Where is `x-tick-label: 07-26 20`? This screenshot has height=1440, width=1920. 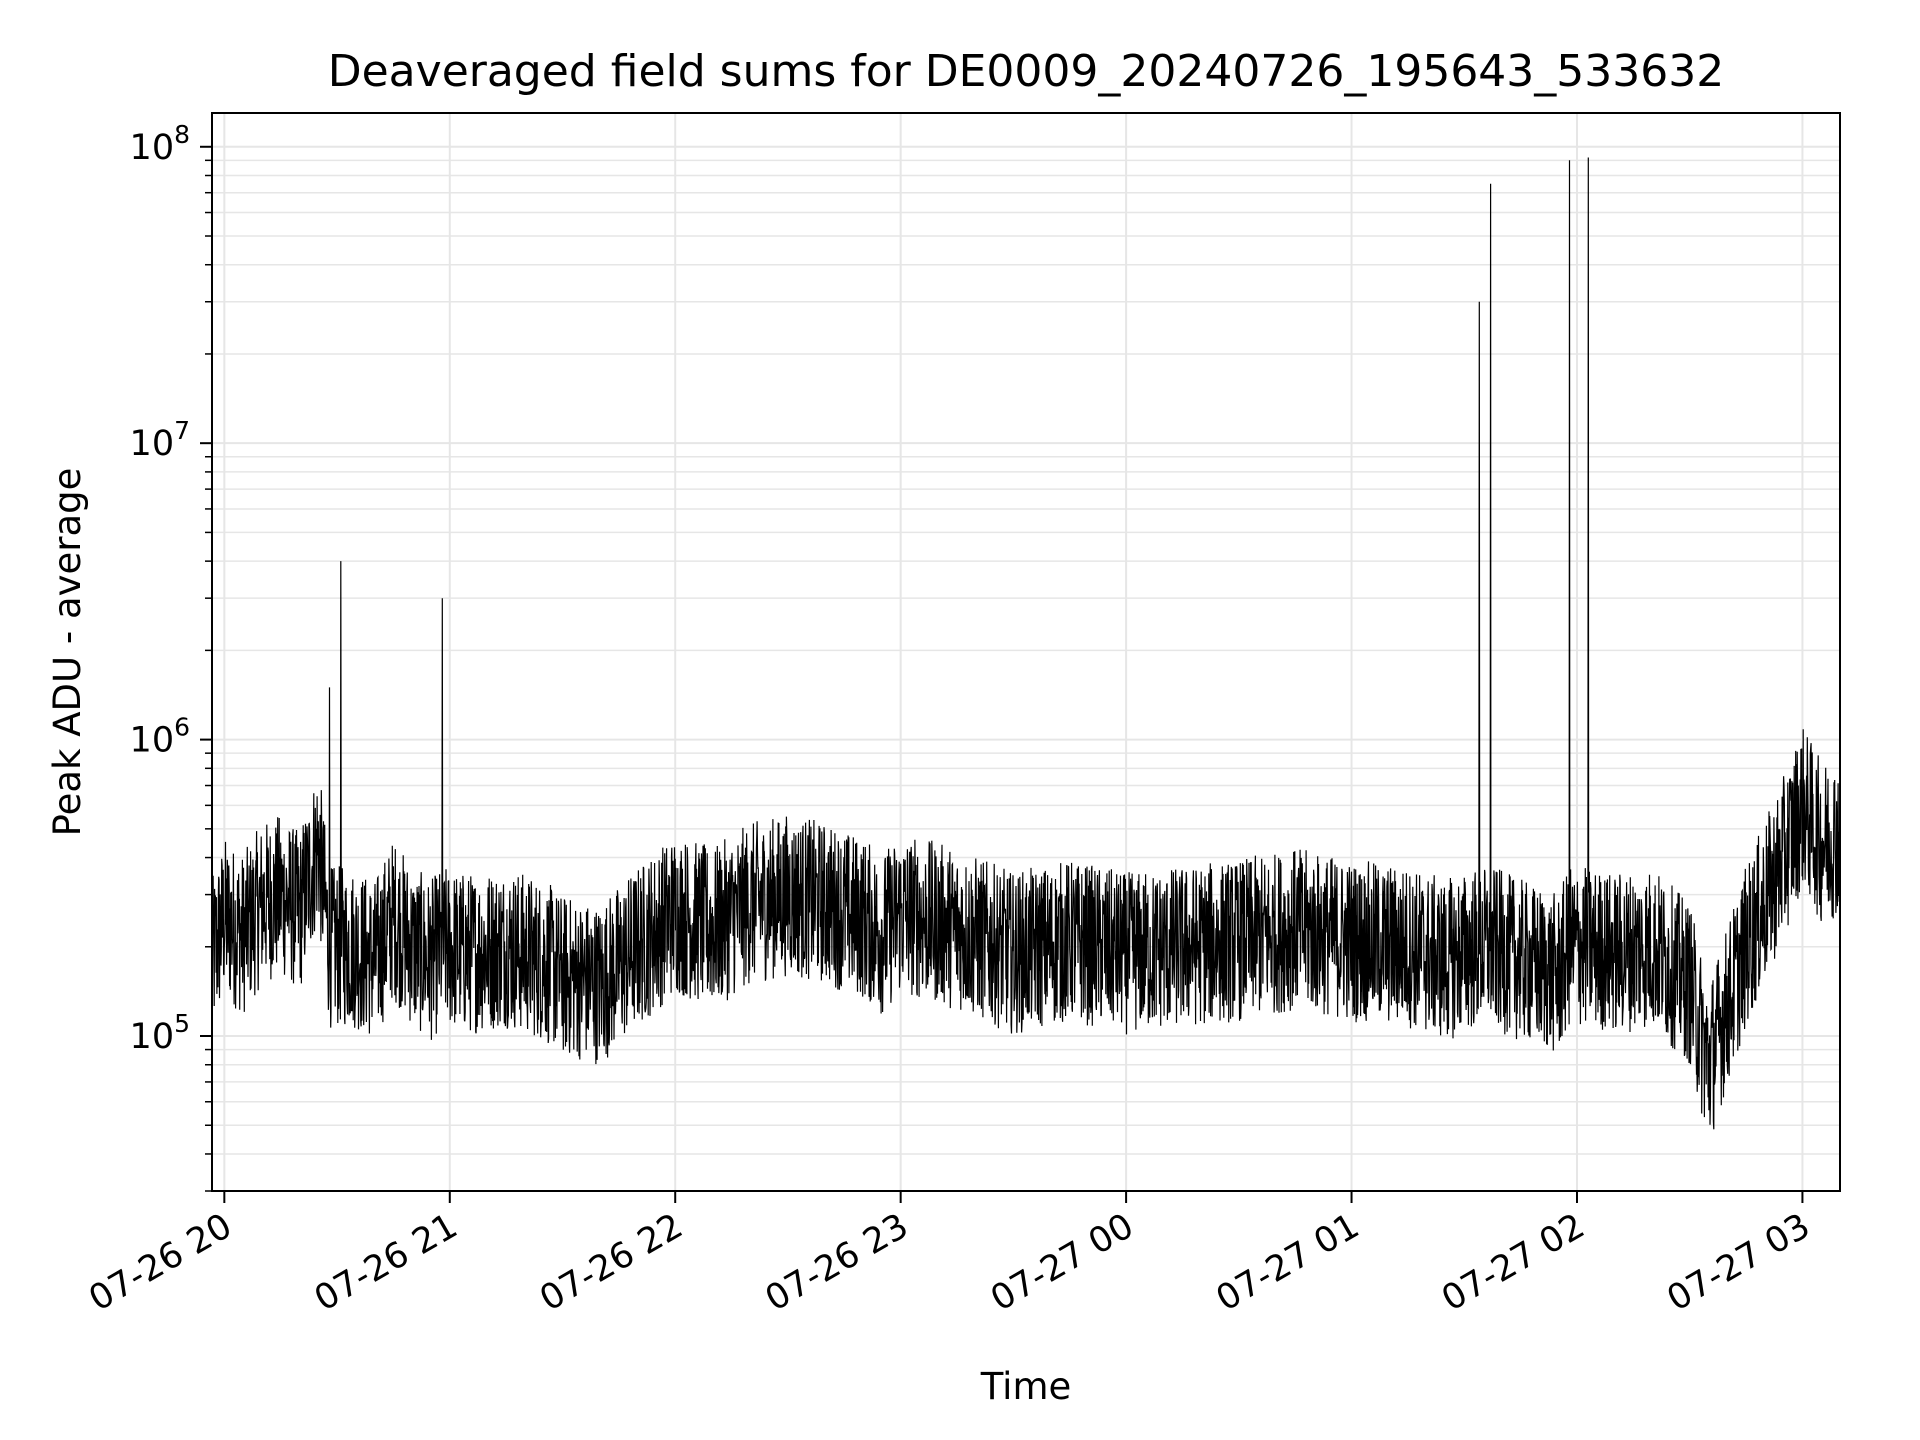
x-tick-label: 07-26 20 is located at coordinates (161, 1262).